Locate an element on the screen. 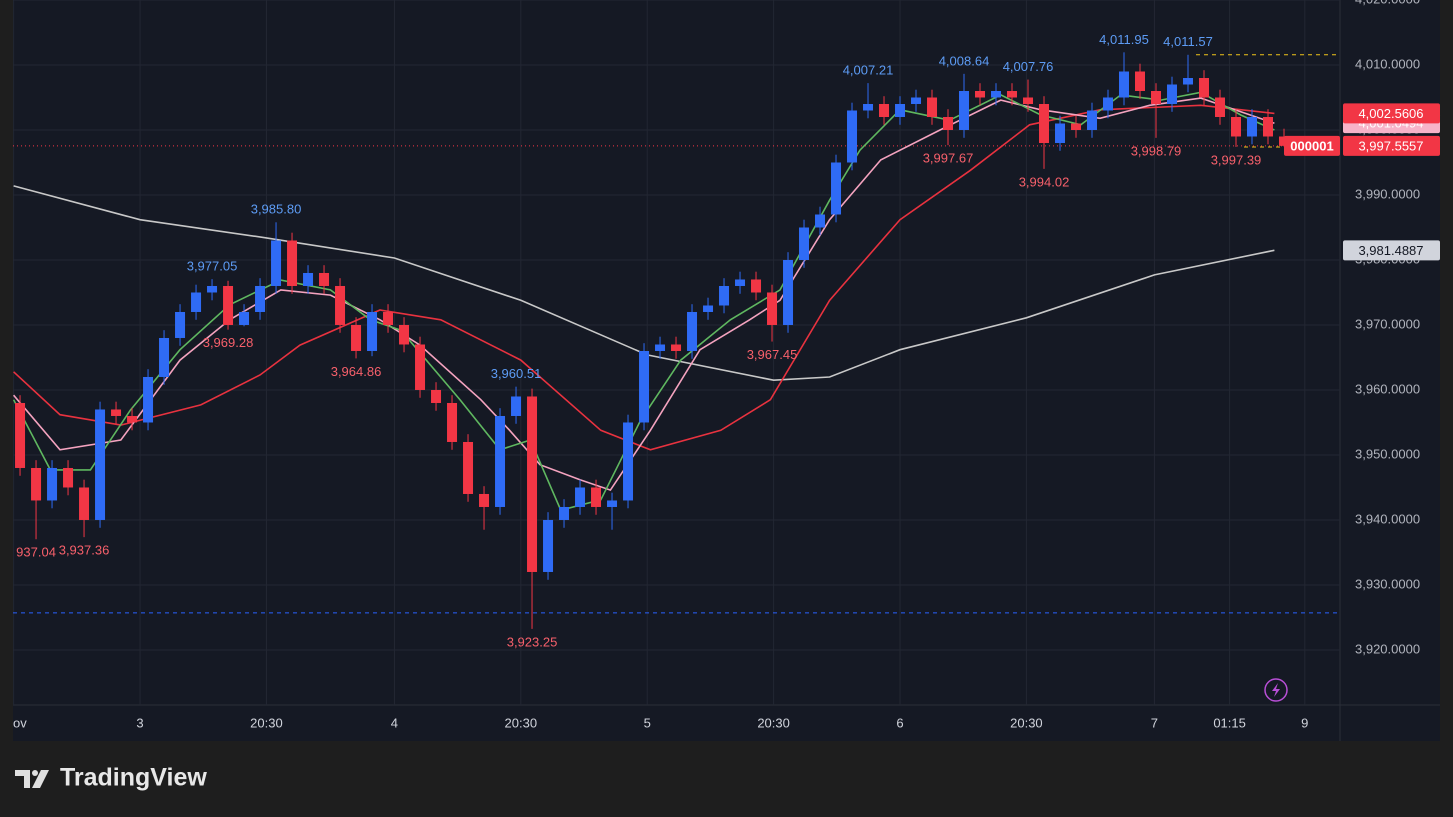  low-label: 3,997.67 is located at coordinates (948, 158).